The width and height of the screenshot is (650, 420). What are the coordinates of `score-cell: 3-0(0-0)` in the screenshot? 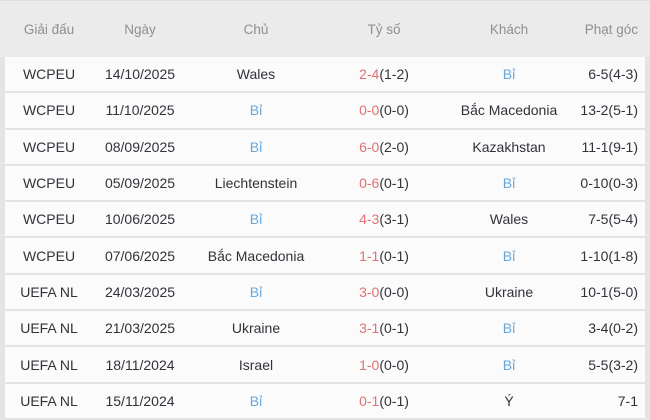 It's located at (384, 292).